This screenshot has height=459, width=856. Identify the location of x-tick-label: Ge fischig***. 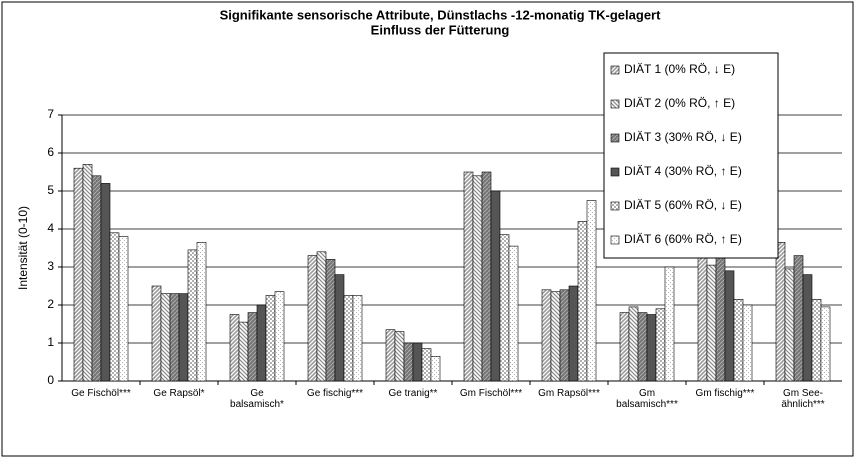
(335, 393).